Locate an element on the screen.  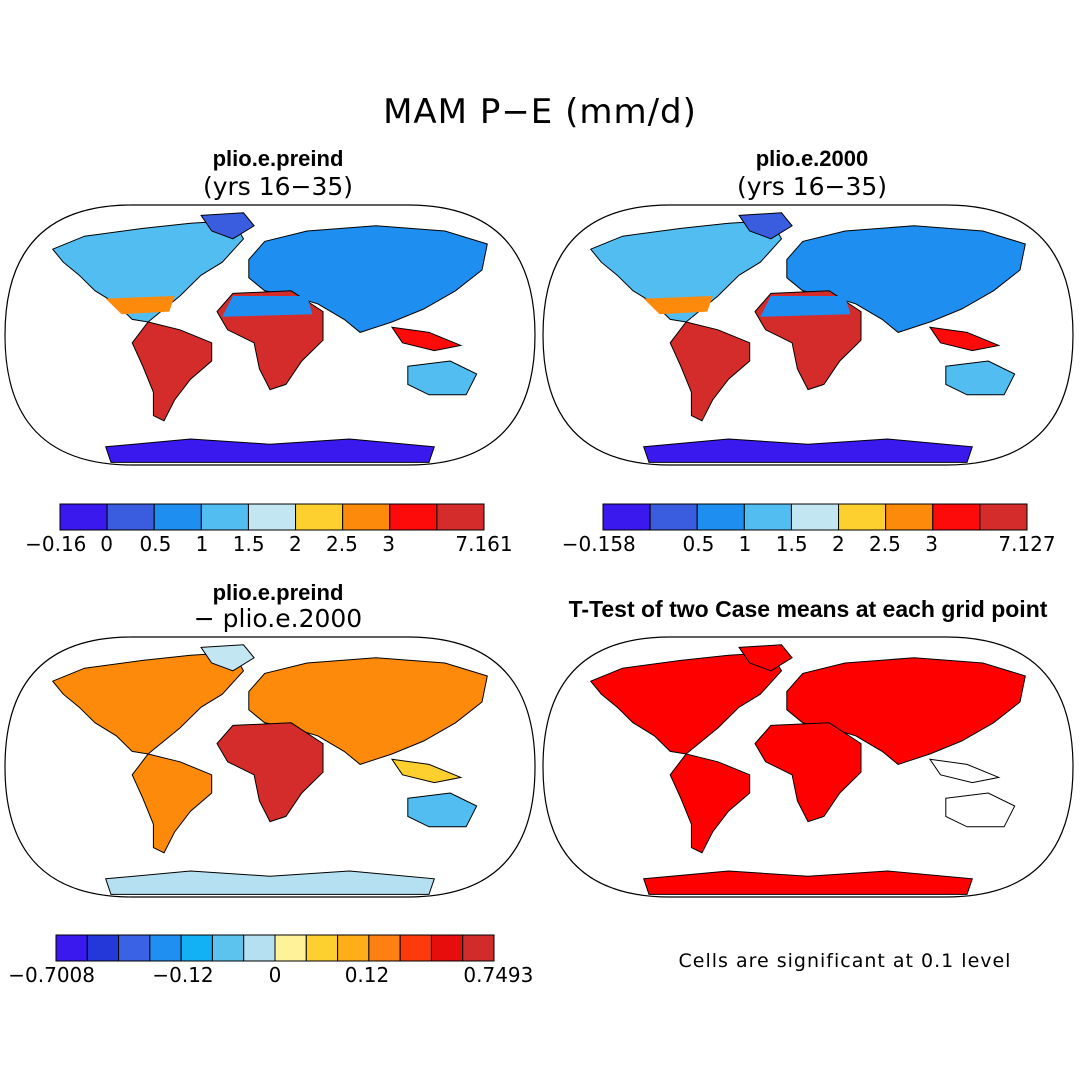
colorbar-2-tick-label: 7.127 is located at coordinates (1027, 544).